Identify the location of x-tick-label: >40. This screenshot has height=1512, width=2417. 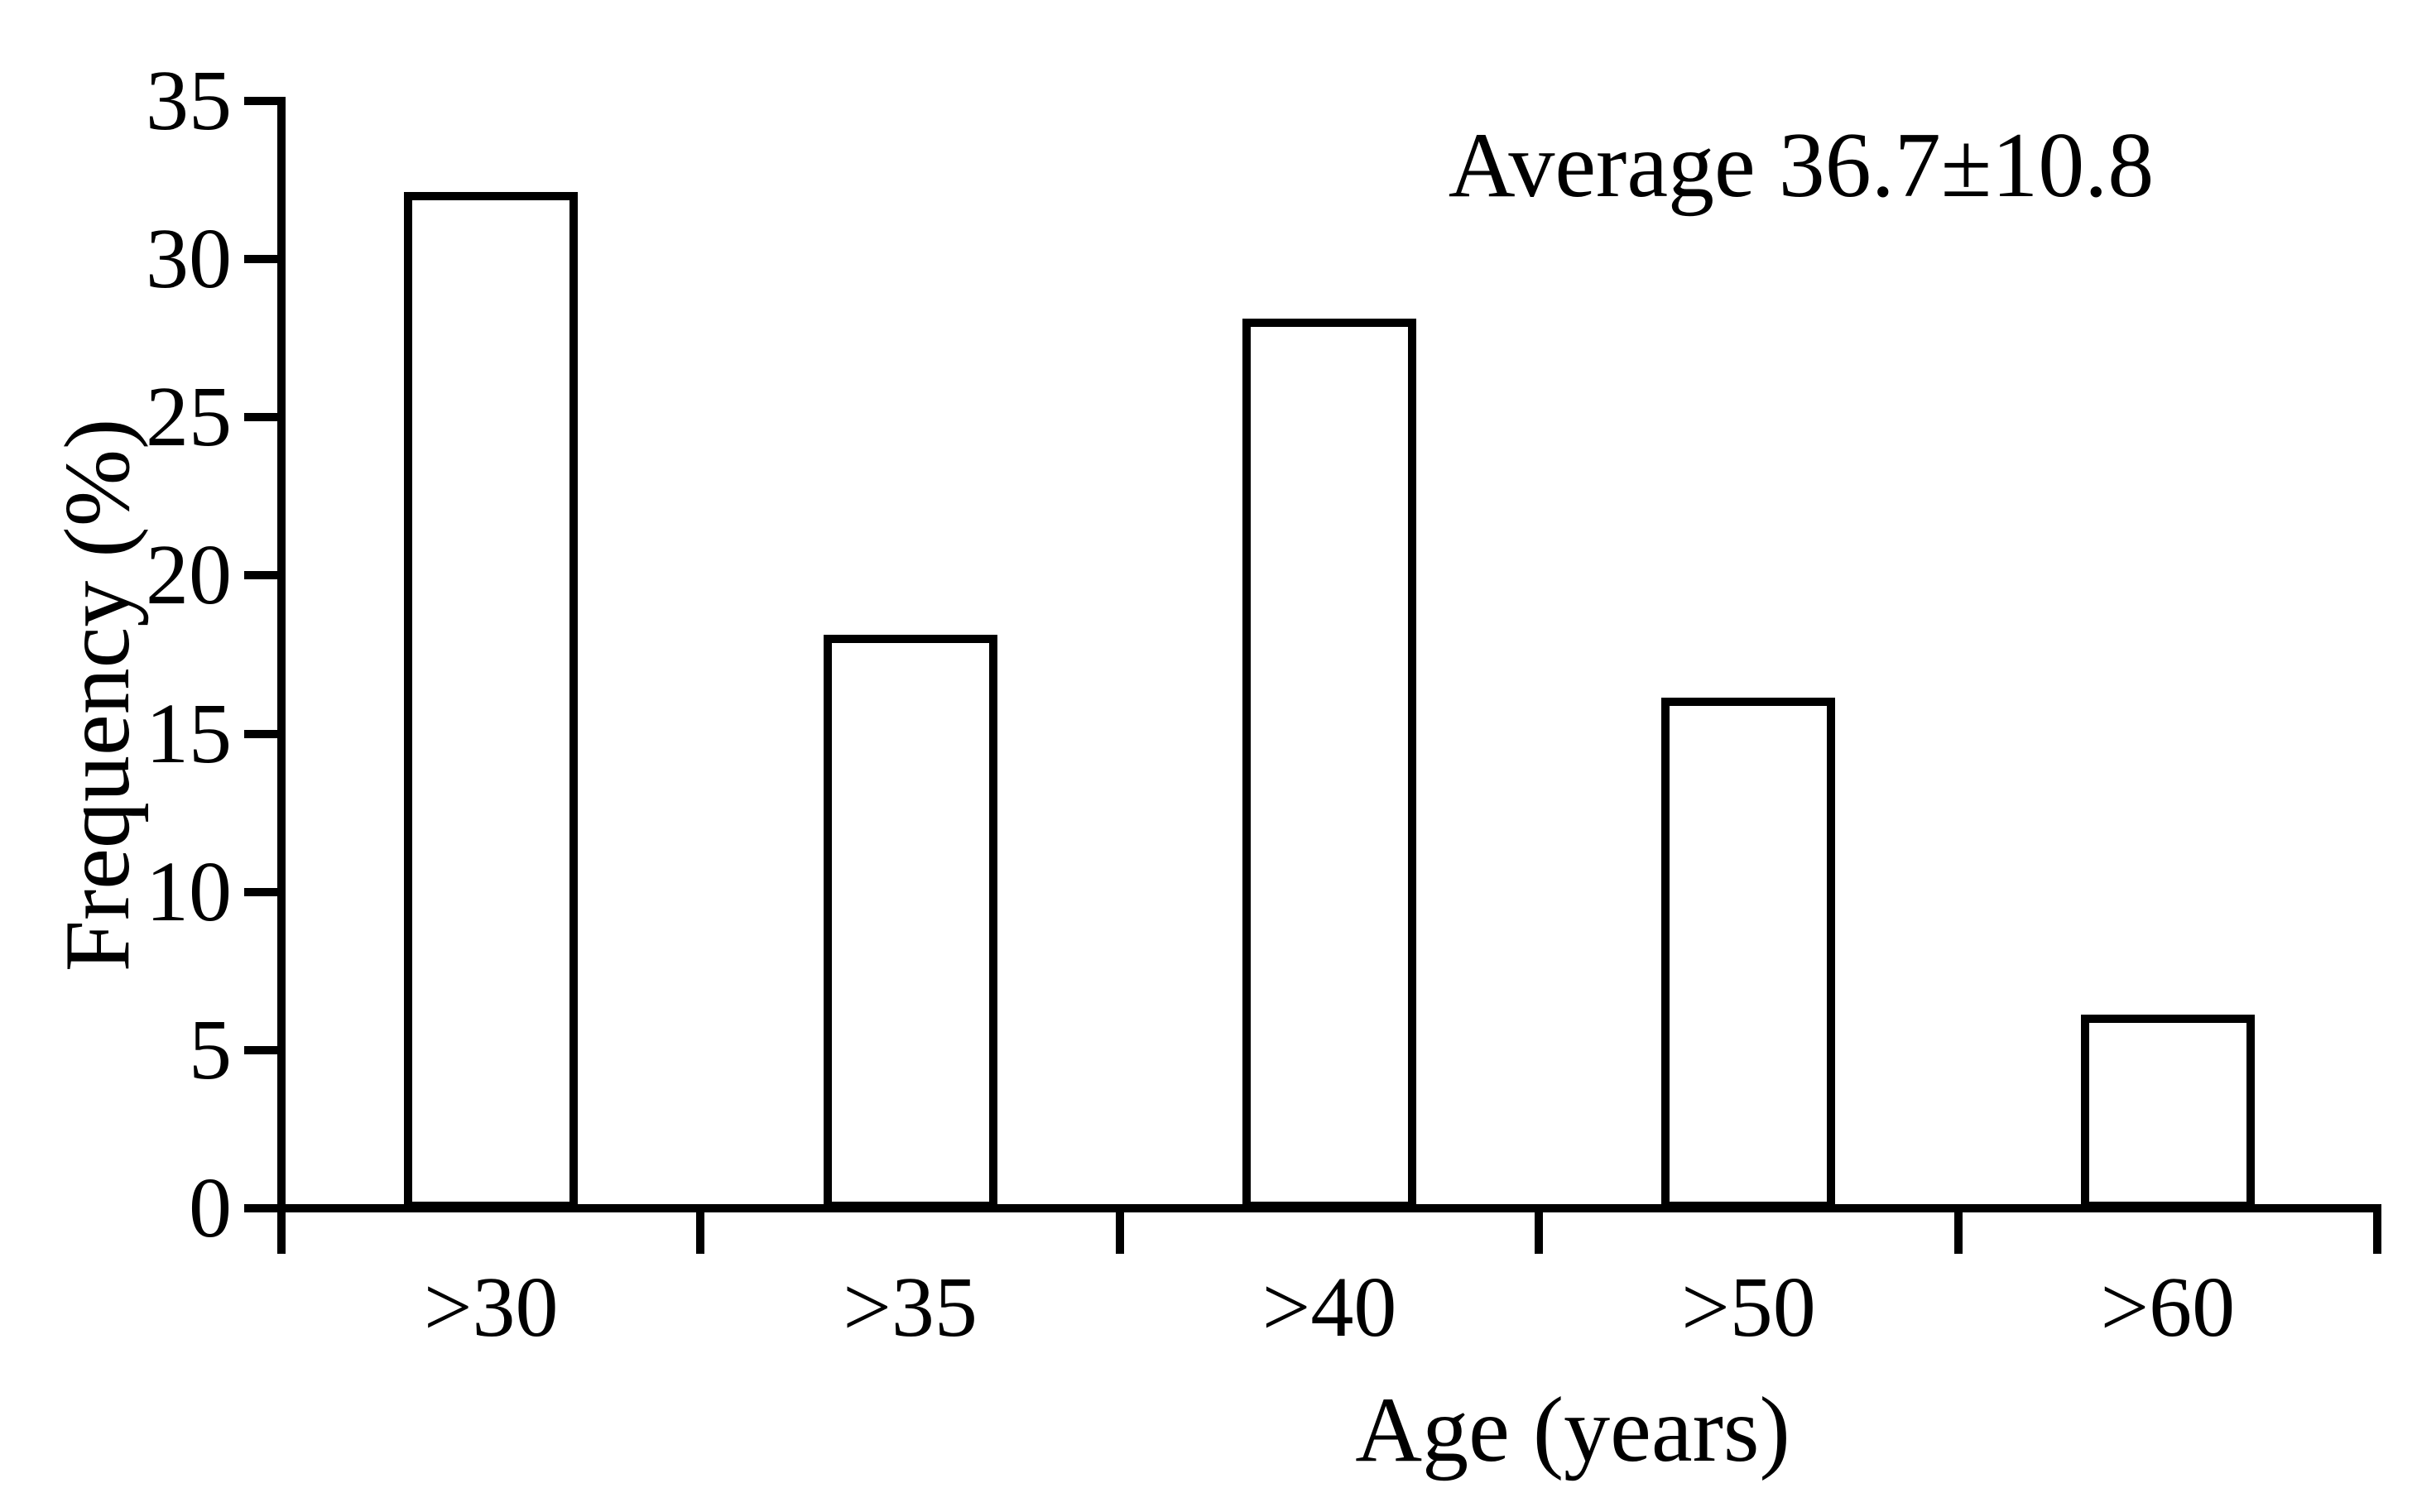
(1329, 1307).